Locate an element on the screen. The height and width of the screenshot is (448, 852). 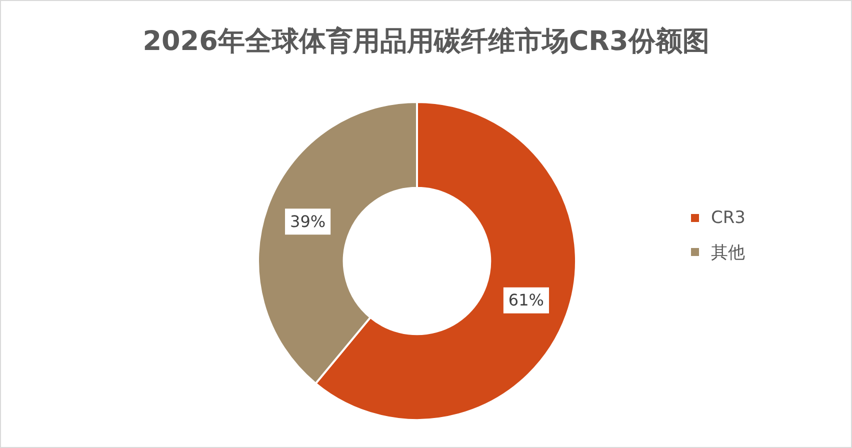
legend-label: 其他 is located at coordinates (728, 253).